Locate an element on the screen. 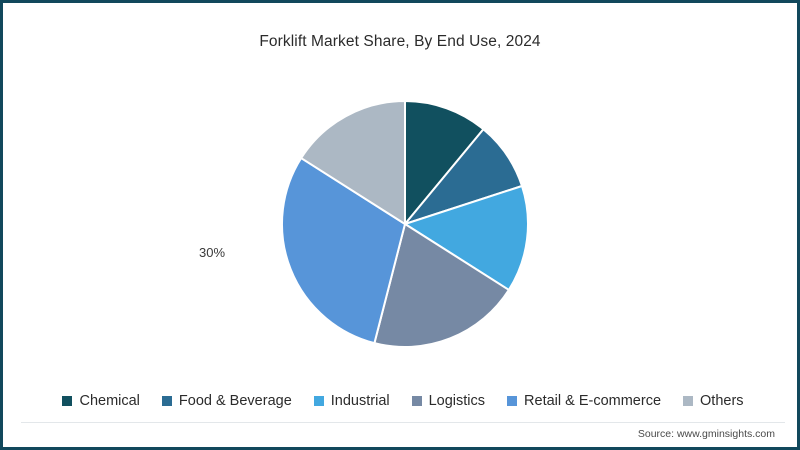 The image size is (800, 450). legend-item-label: Industrial is located at coordinates (360, 401).